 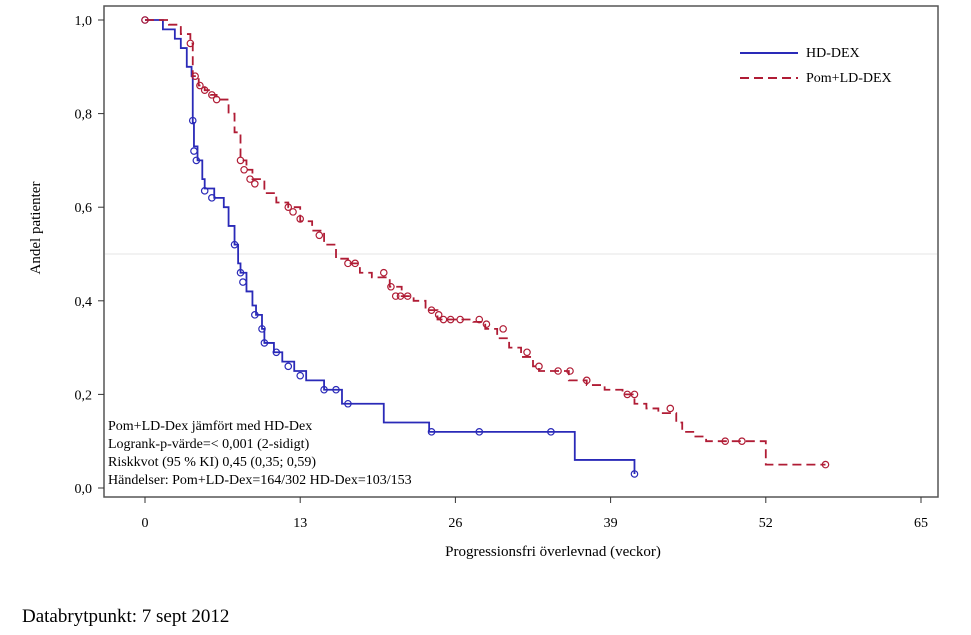 I want to click on x-tick-label: 65, so click(x=921, y=523).